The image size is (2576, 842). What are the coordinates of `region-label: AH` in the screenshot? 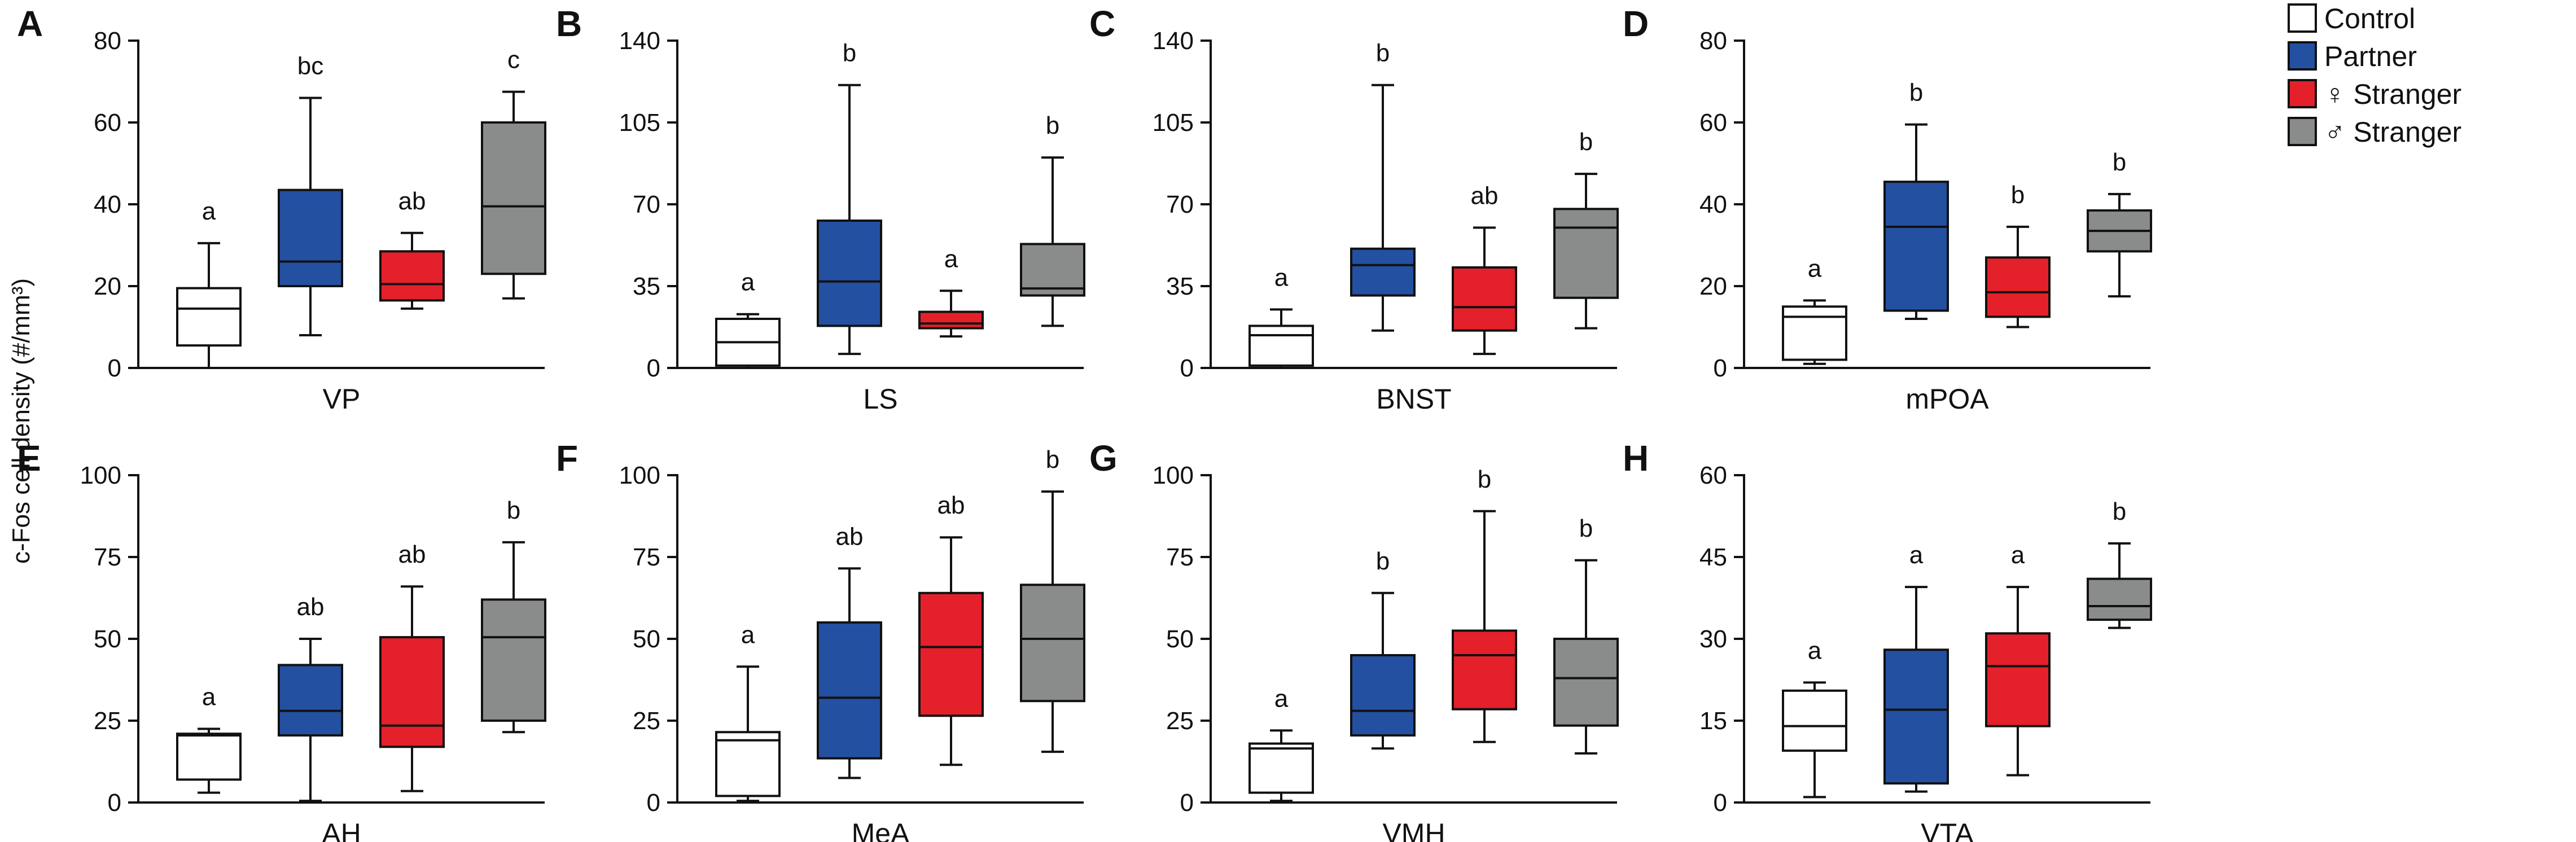 It's located at (341, 830).